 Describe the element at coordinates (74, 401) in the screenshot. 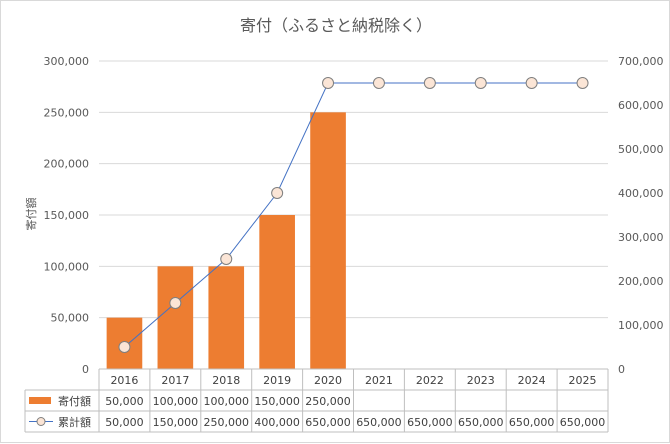

I see `legend-label-bar: 寄付額` at that location.